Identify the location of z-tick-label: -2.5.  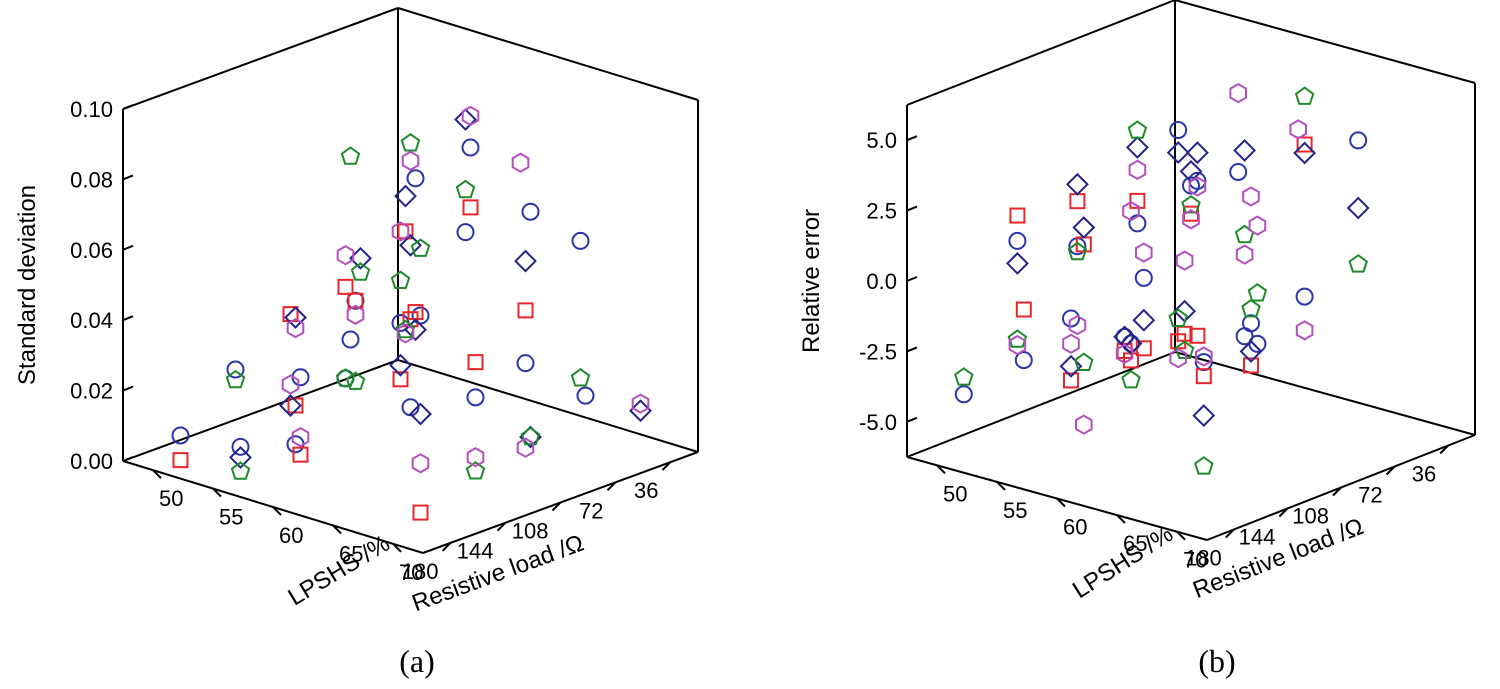
(878, 351).